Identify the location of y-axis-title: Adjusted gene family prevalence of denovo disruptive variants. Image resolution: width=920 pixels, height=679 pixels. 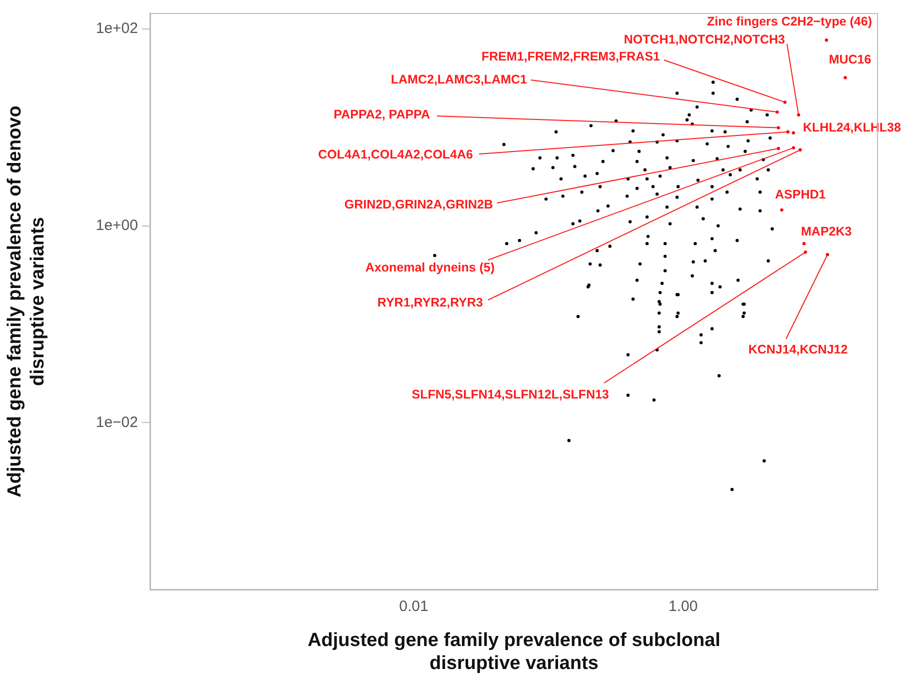
(26, 302).